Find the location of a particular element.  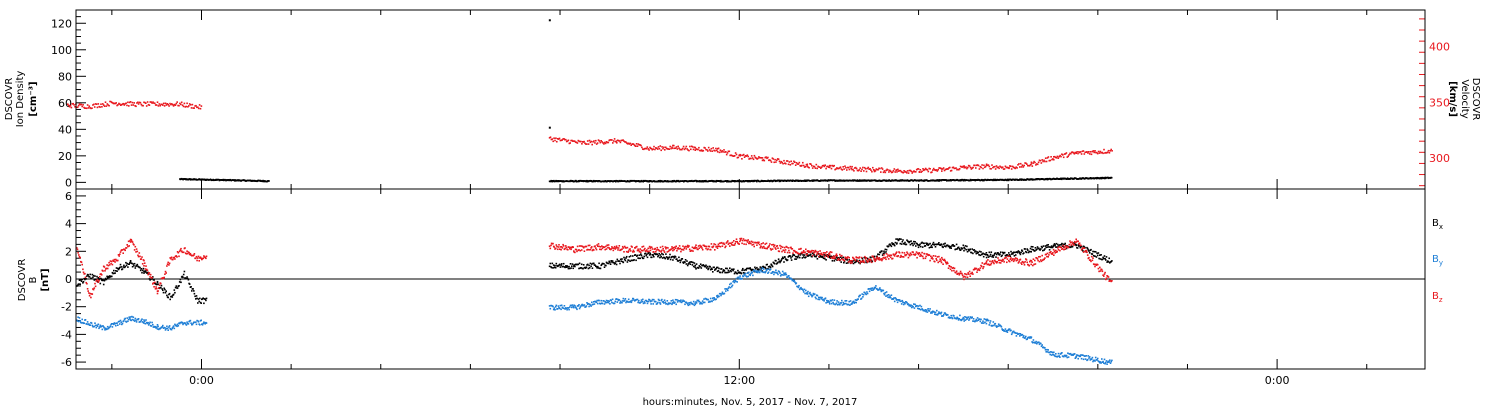

legend-bx: Bx is located at coordinates (1437, 224).